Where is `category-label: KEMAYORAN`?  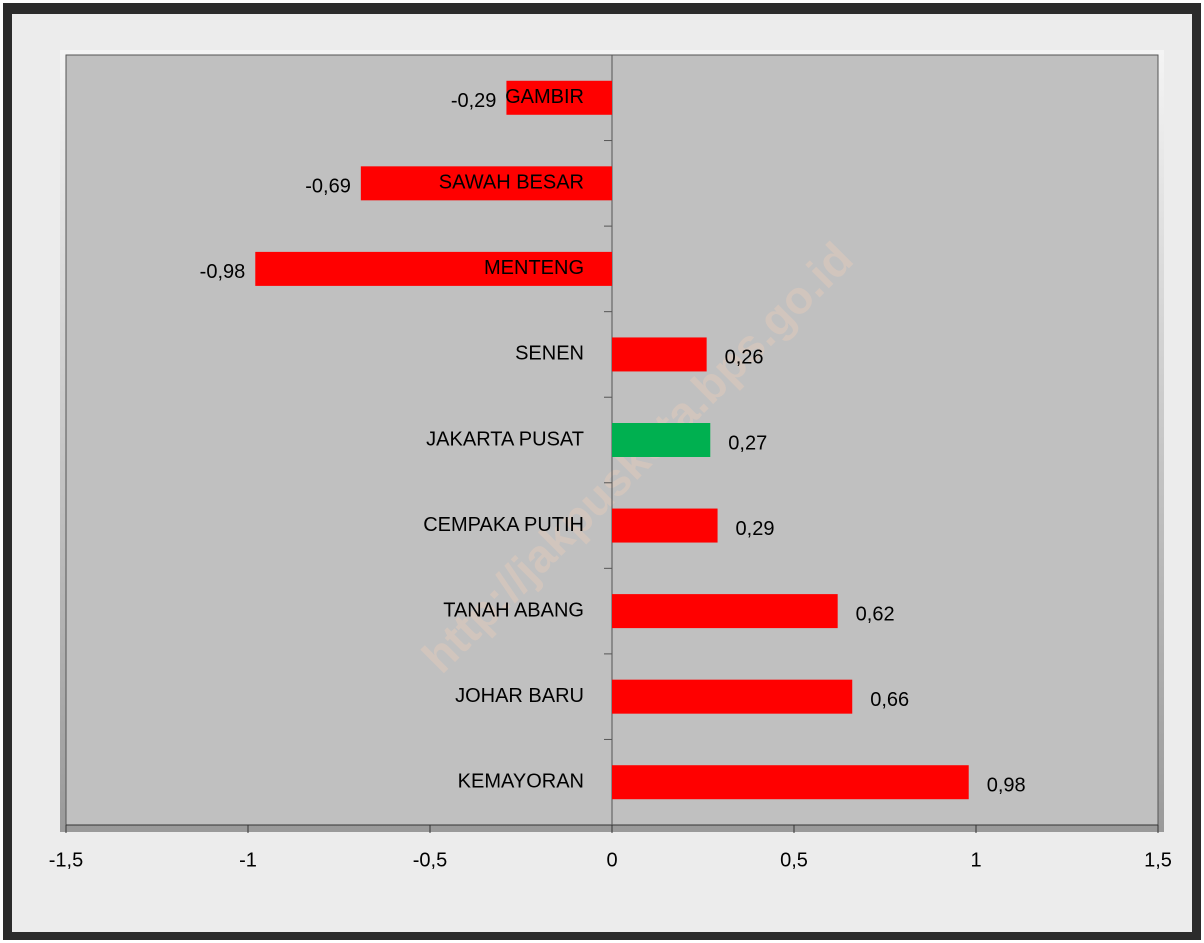 category-label: KEMAYORAN is located at coordinates (521, 782).